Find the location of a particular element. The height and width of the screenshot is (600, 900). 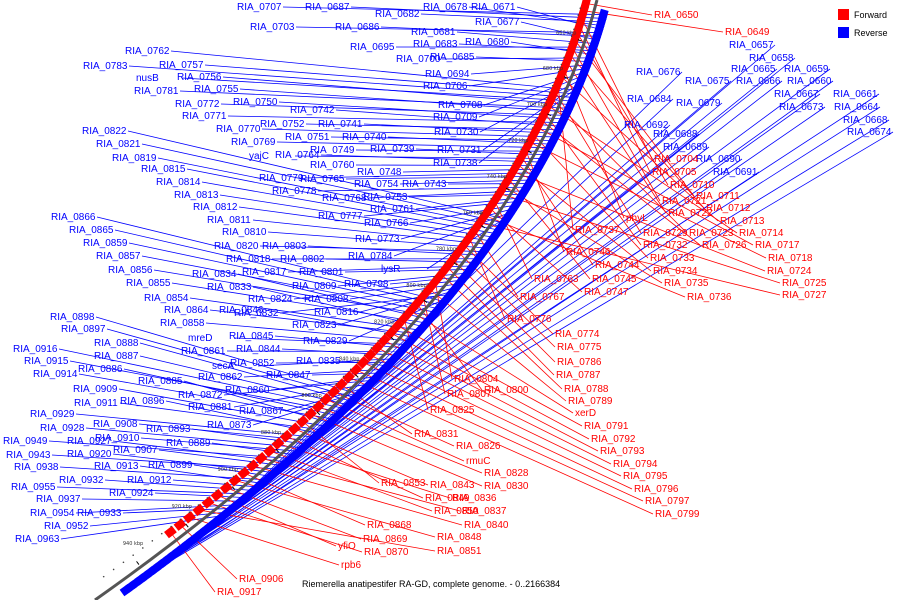

forward-gene-label: RIA_0791 is located at coordinates (606, 426).